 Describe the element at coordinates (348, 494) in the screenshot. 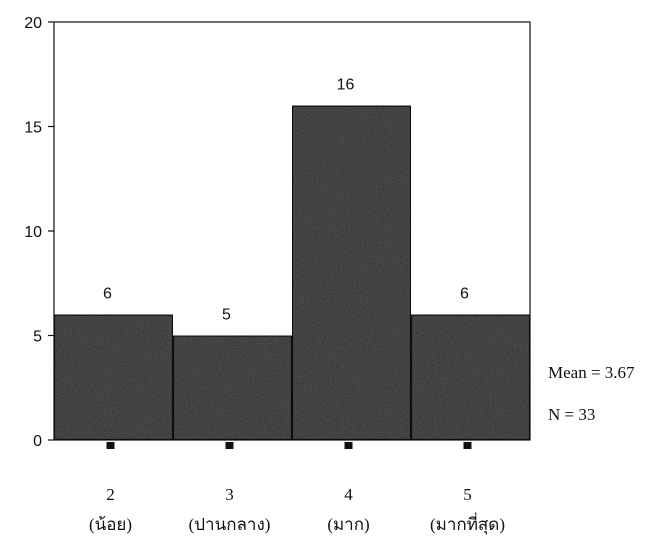

I see `x-category-label: 4` at that location.